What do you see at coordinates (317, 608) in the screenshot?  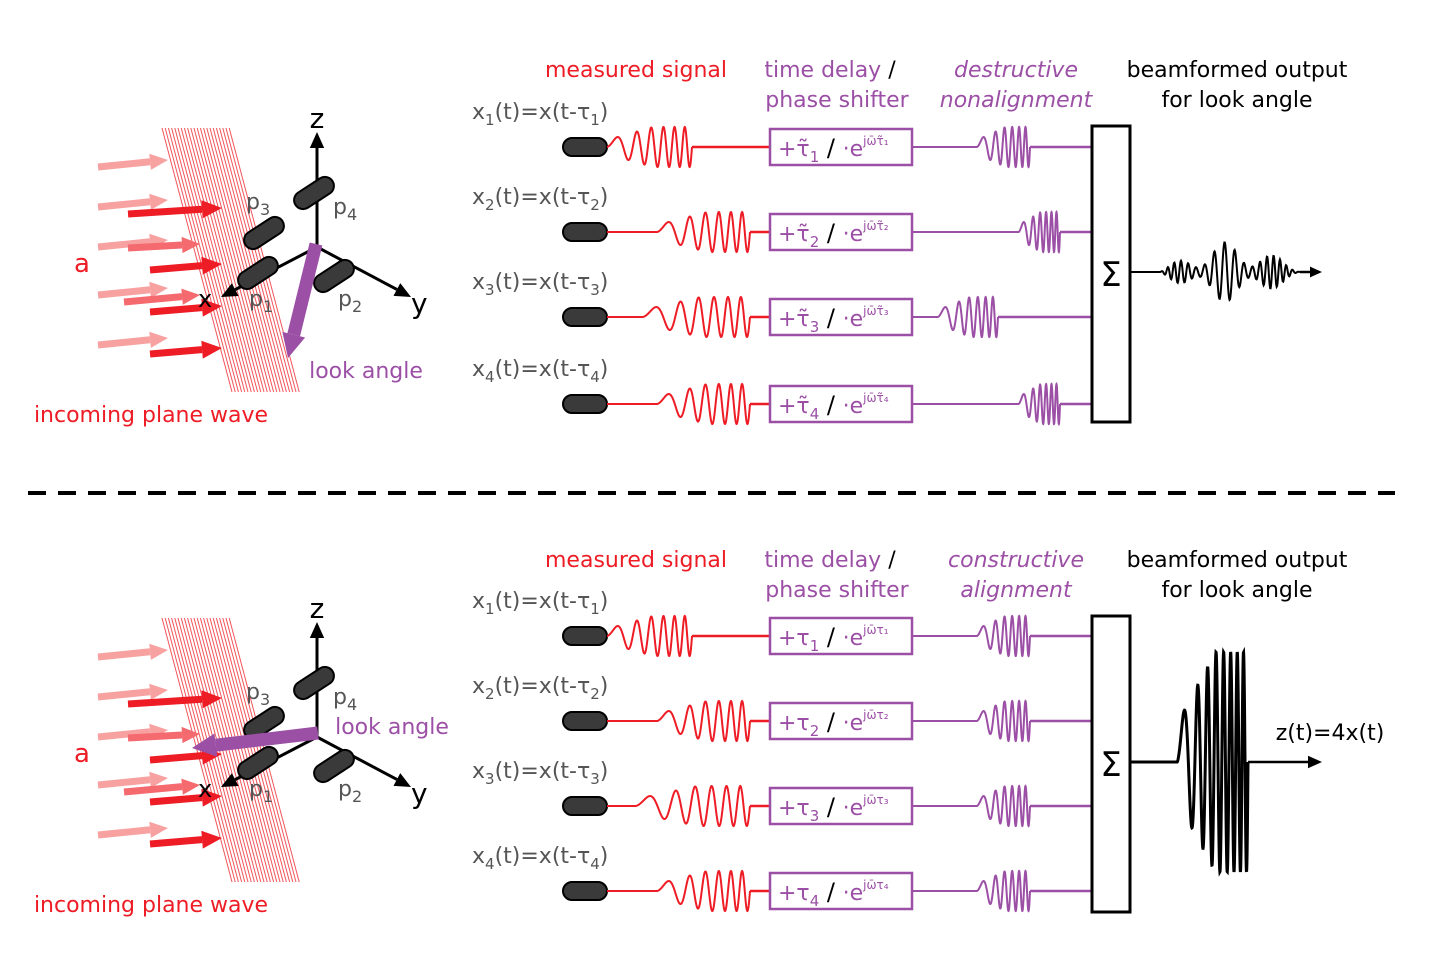 I see `z-axis-label: z` at bounding box center [317, 608].